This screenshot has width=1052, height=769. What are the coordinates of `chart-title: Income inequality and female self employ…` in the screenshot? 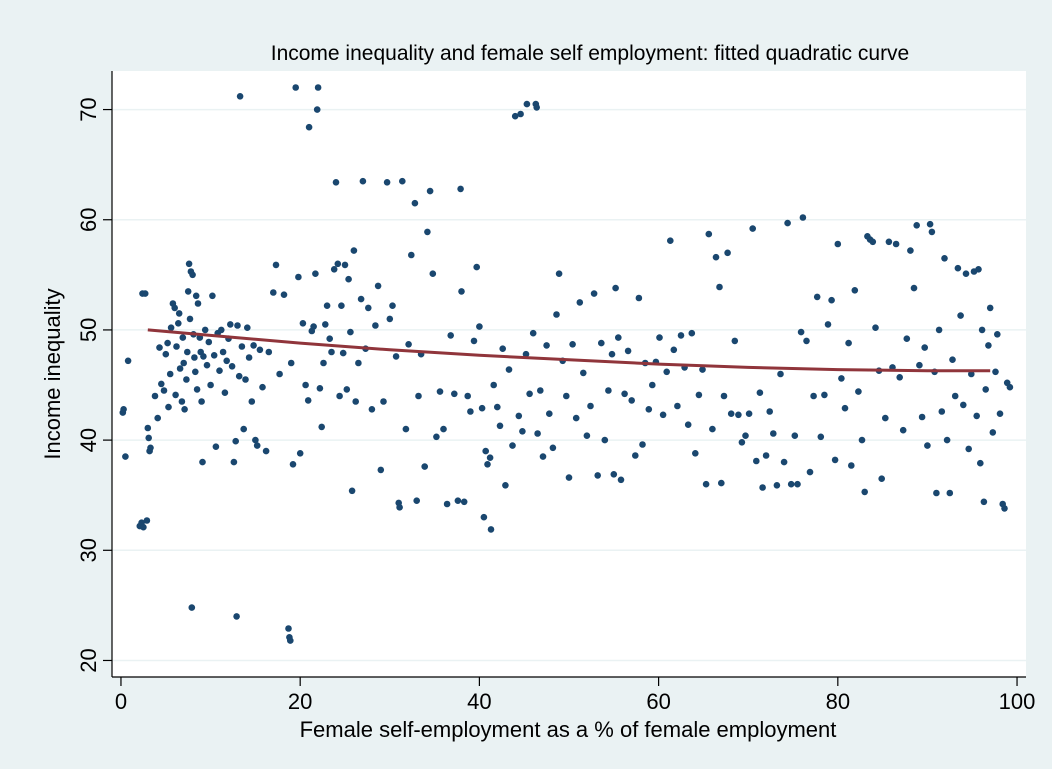 It's located at (590, 53).